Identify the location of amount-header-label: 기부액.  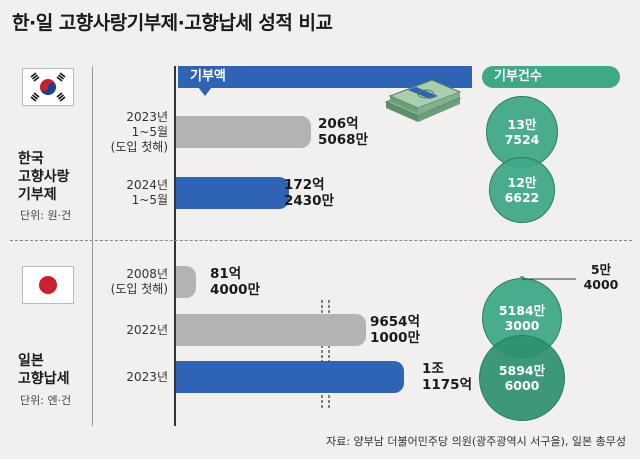
(208, 76).